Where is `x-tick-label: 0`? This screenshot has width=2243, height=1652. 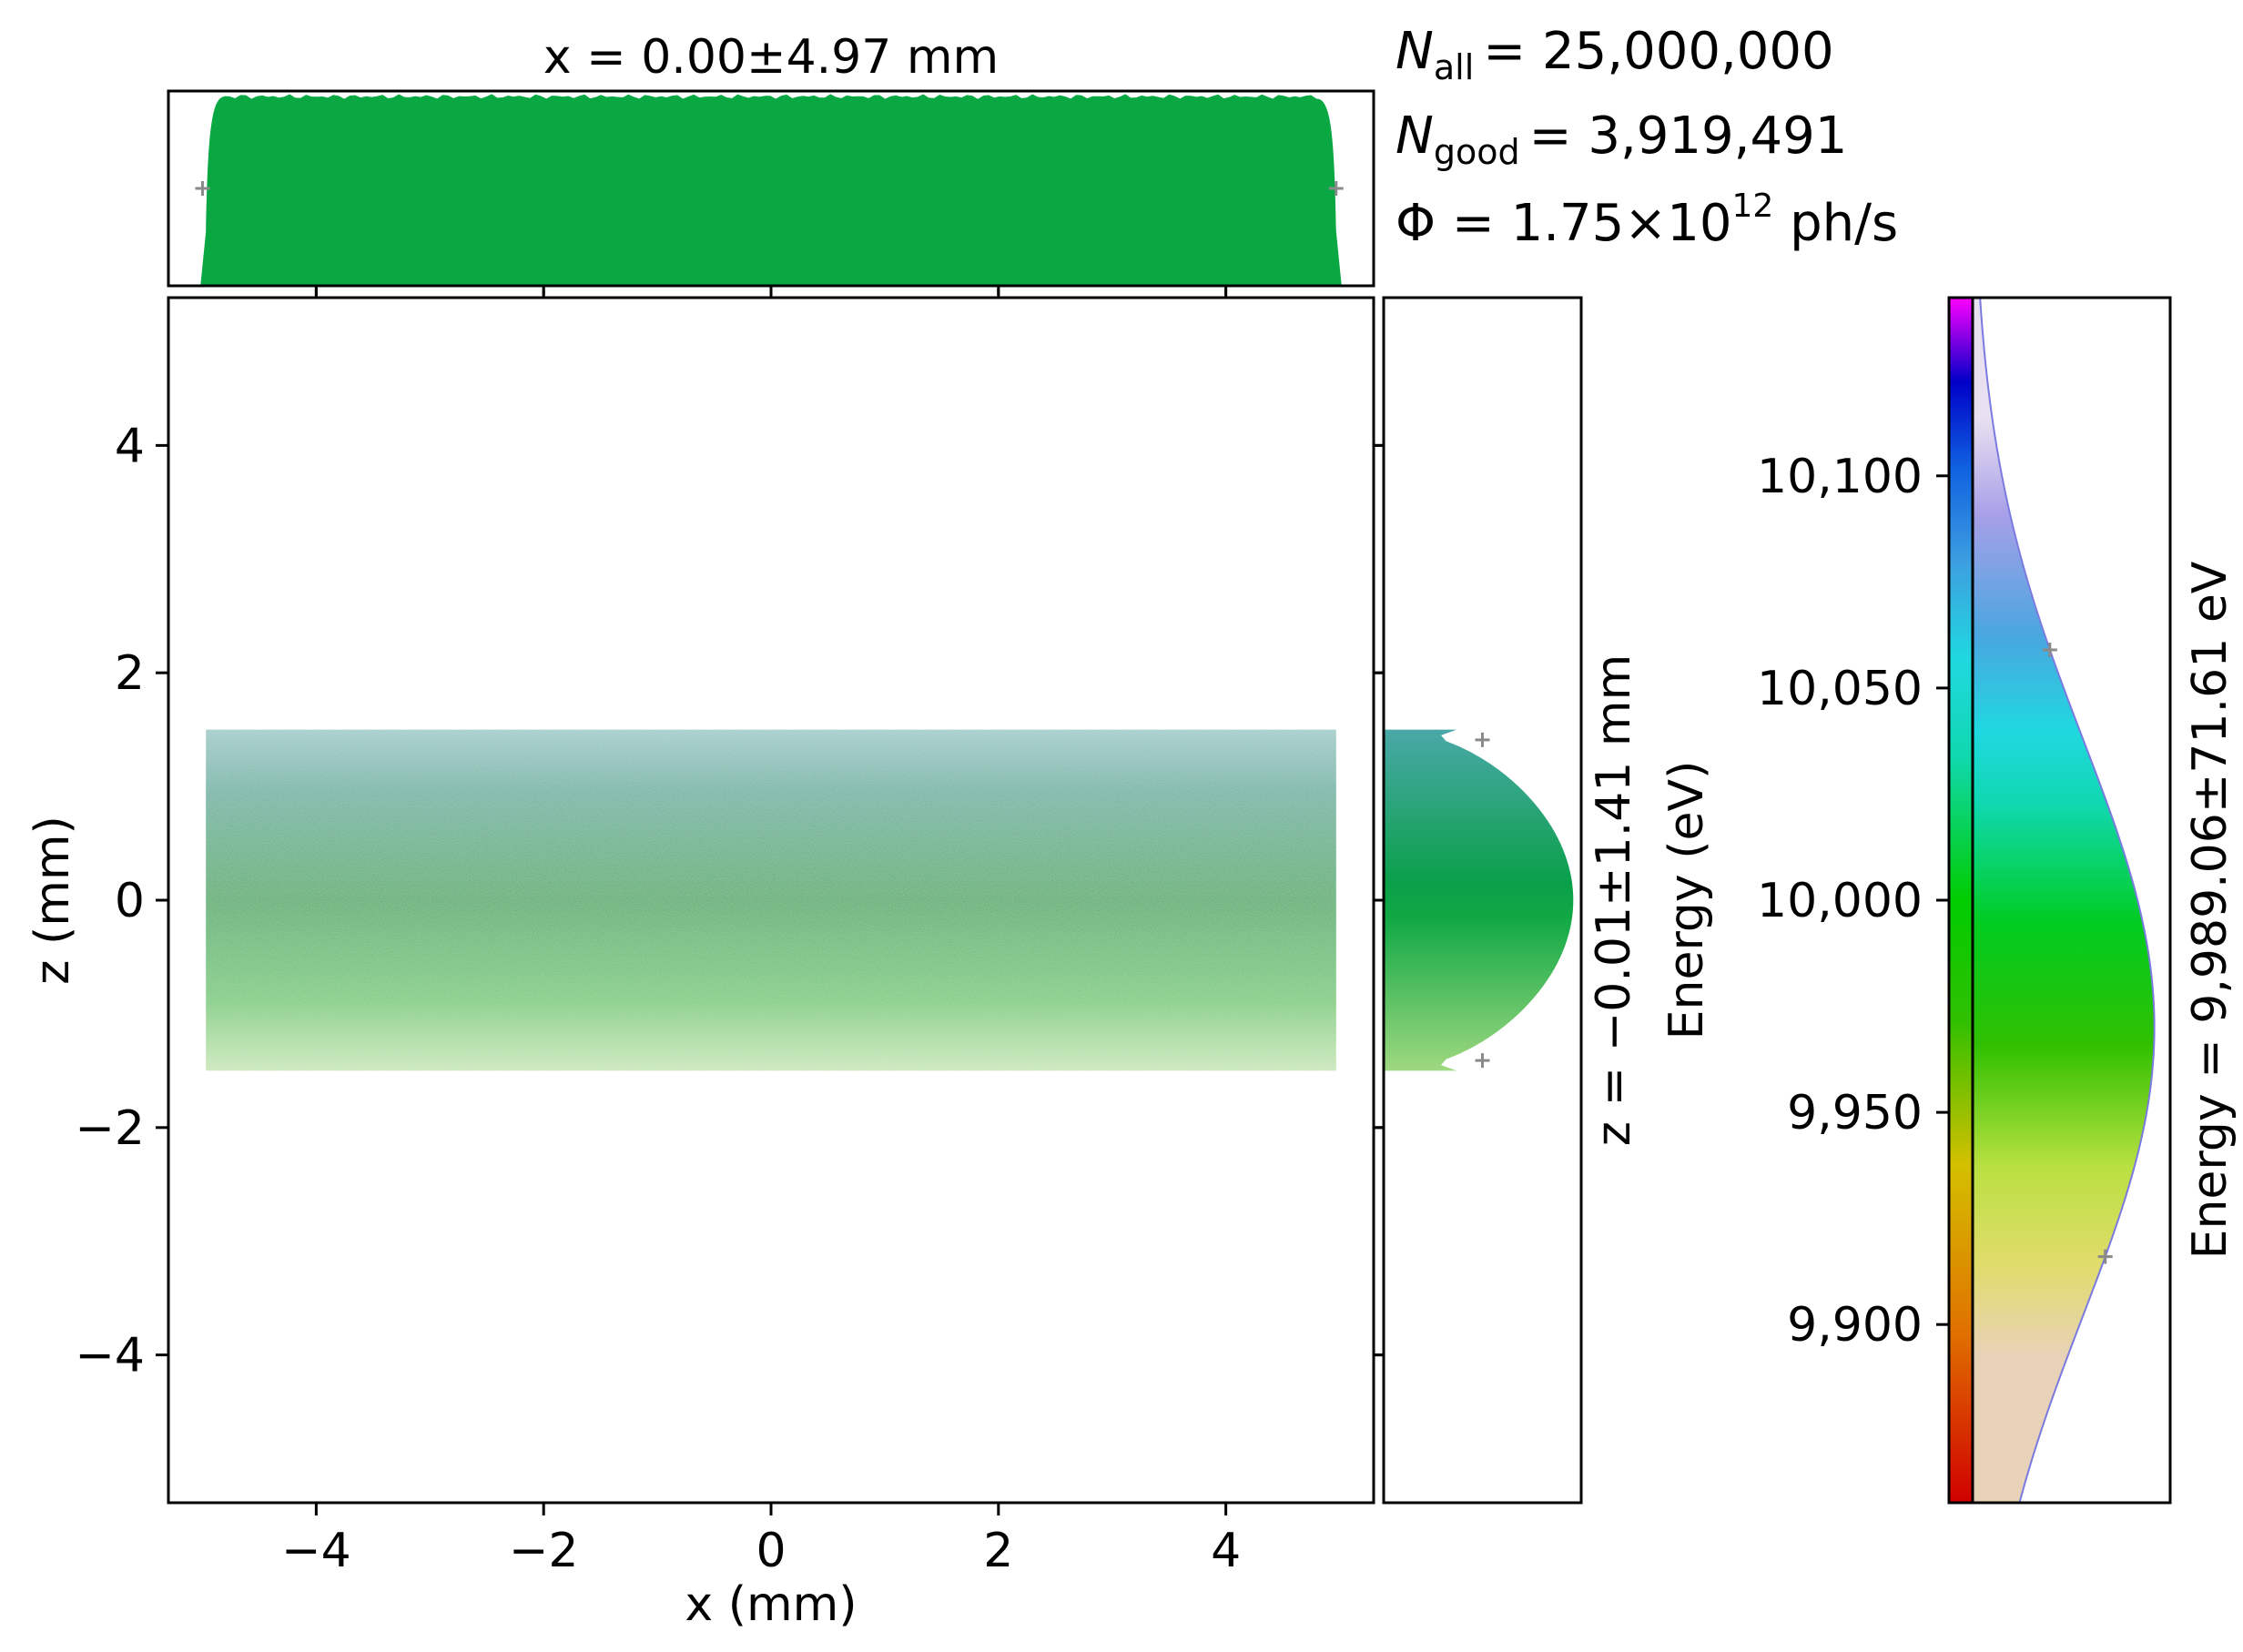
x-tick-label: 0 is located at coordinates (771, 1551).